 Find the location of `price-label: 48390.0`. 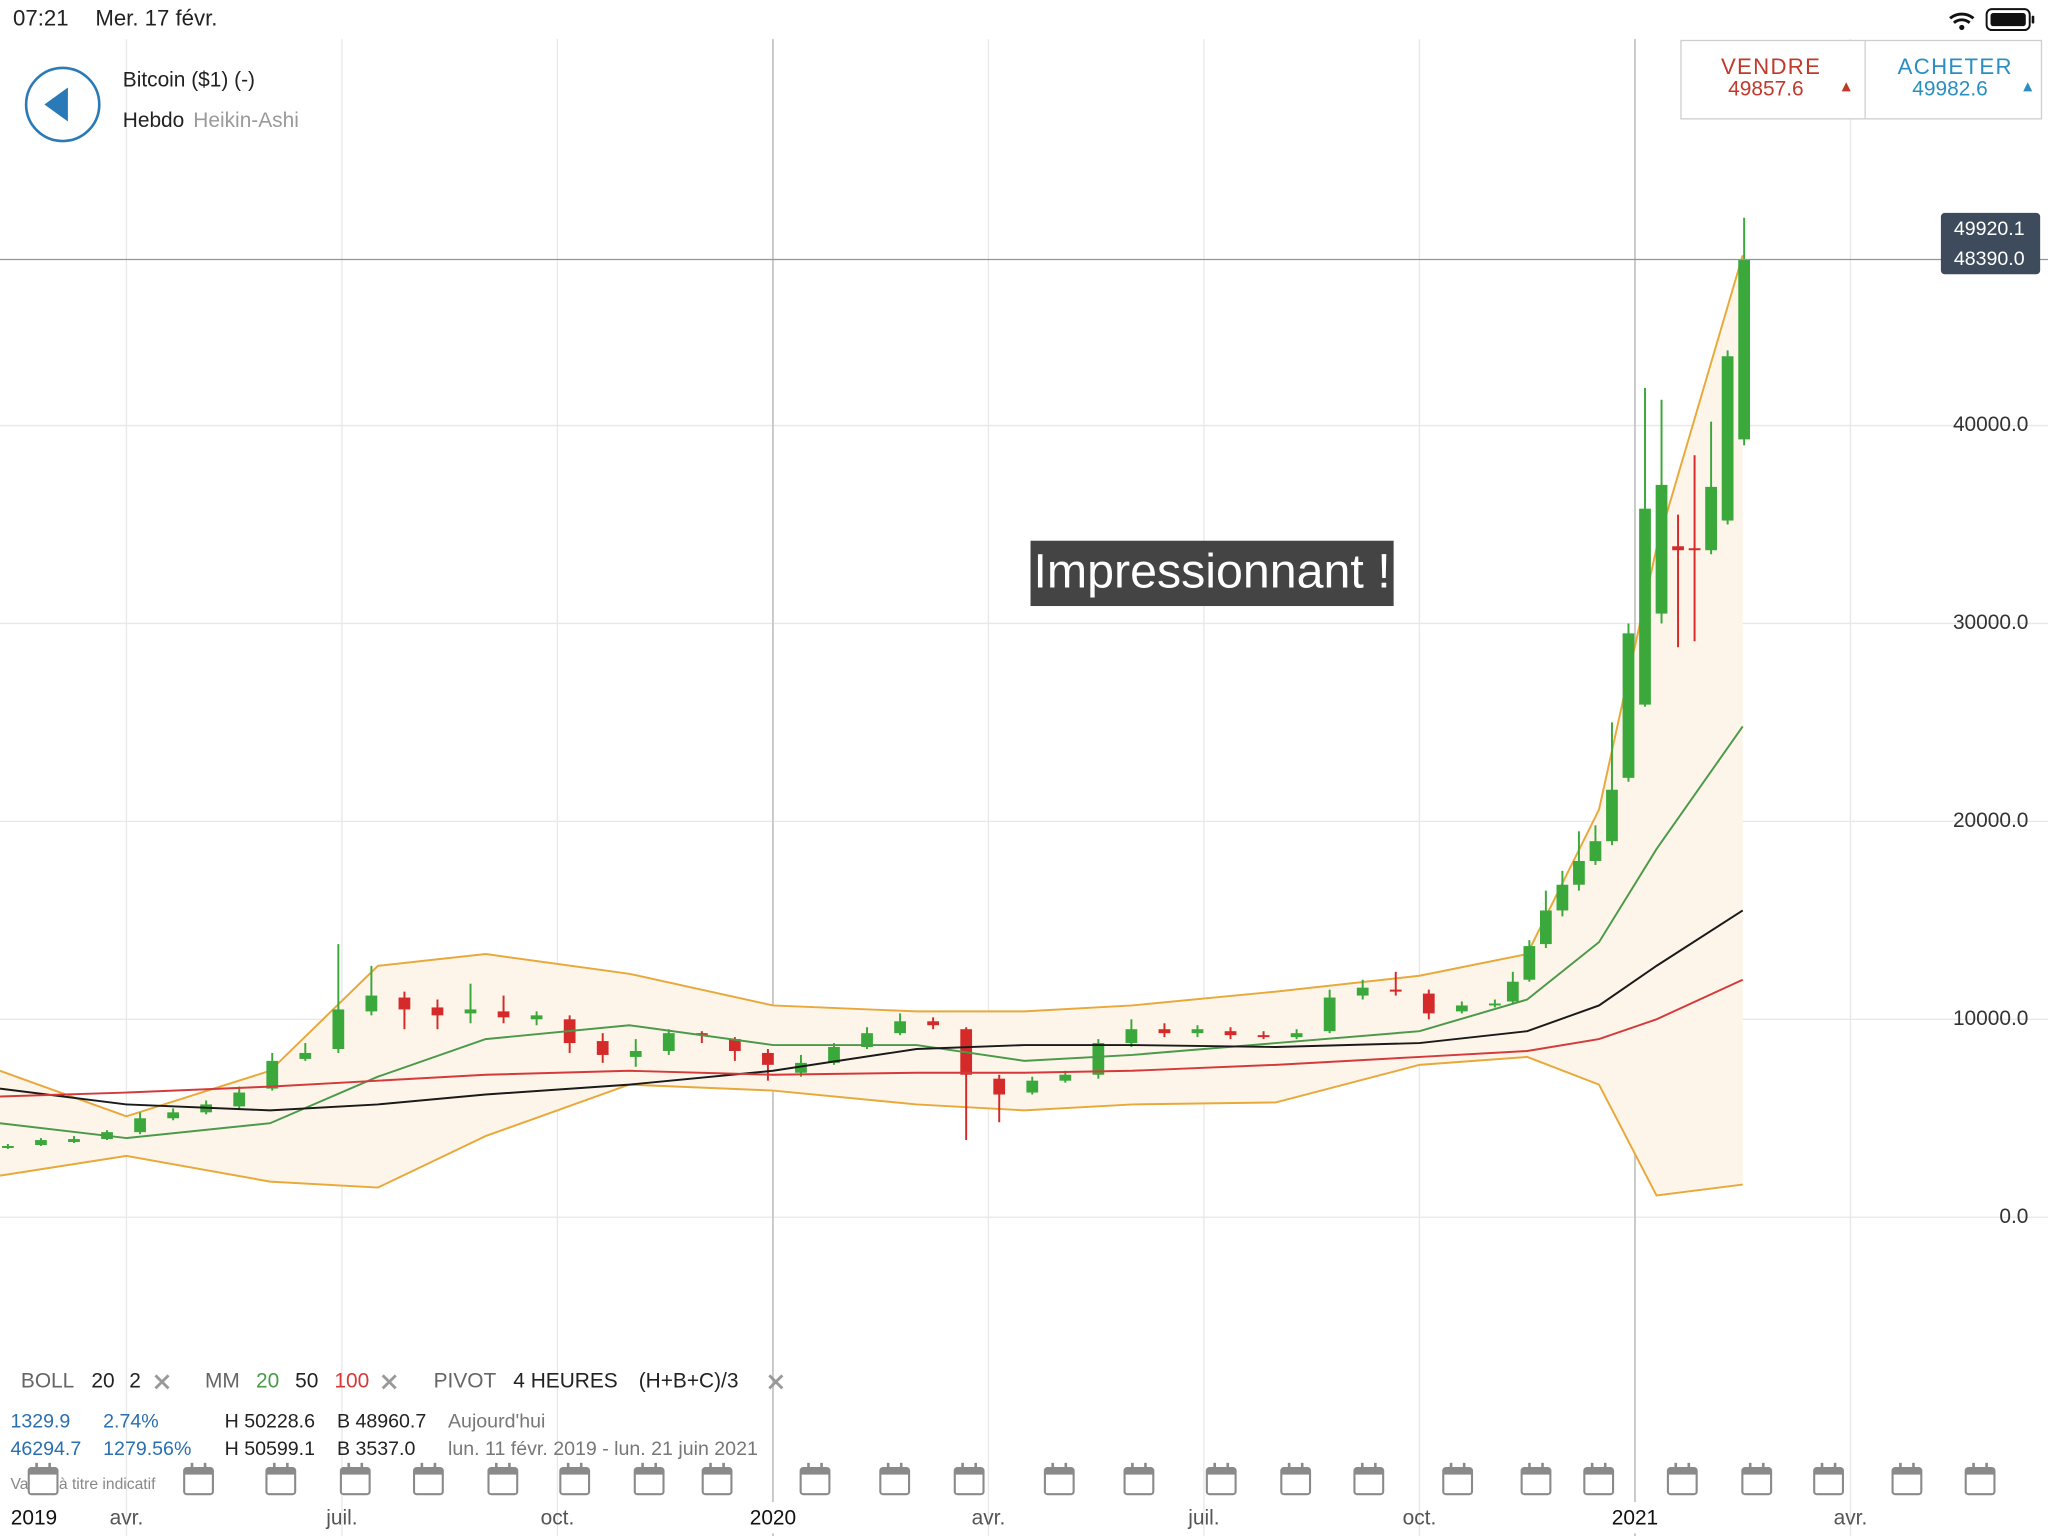

price-label: 48390.0 is located at coordinates (1989, 259).